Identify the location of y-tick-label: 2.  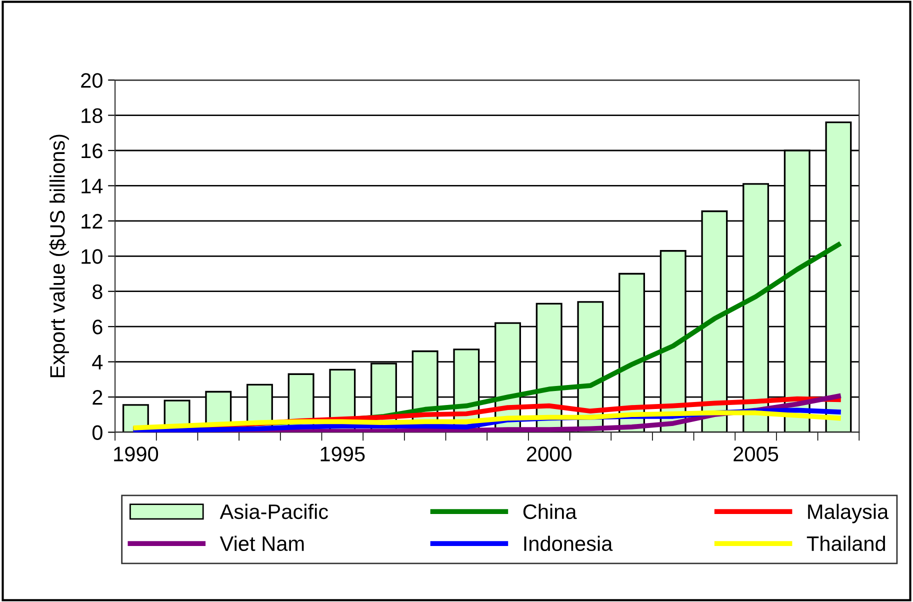
(97, 397).